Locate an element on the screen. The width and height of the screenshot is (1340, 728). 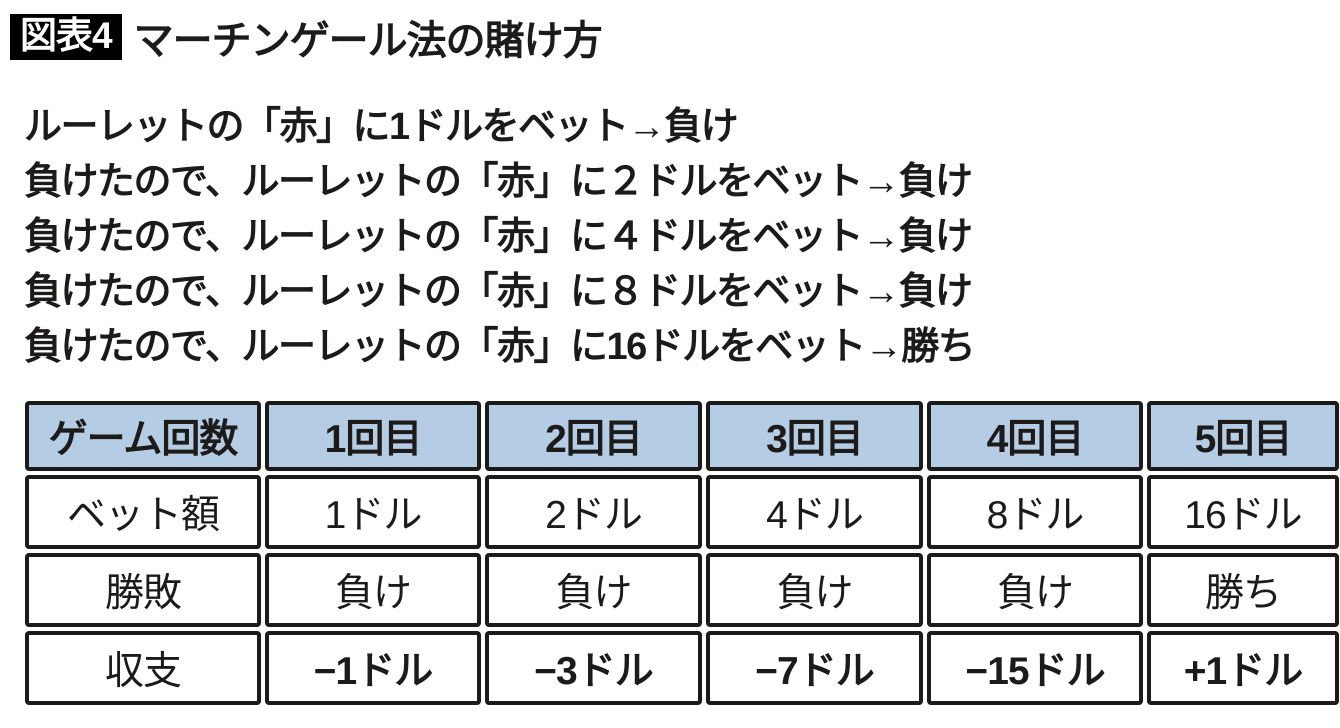
value-cell: −3ドル is located at coordinates (593, 668).